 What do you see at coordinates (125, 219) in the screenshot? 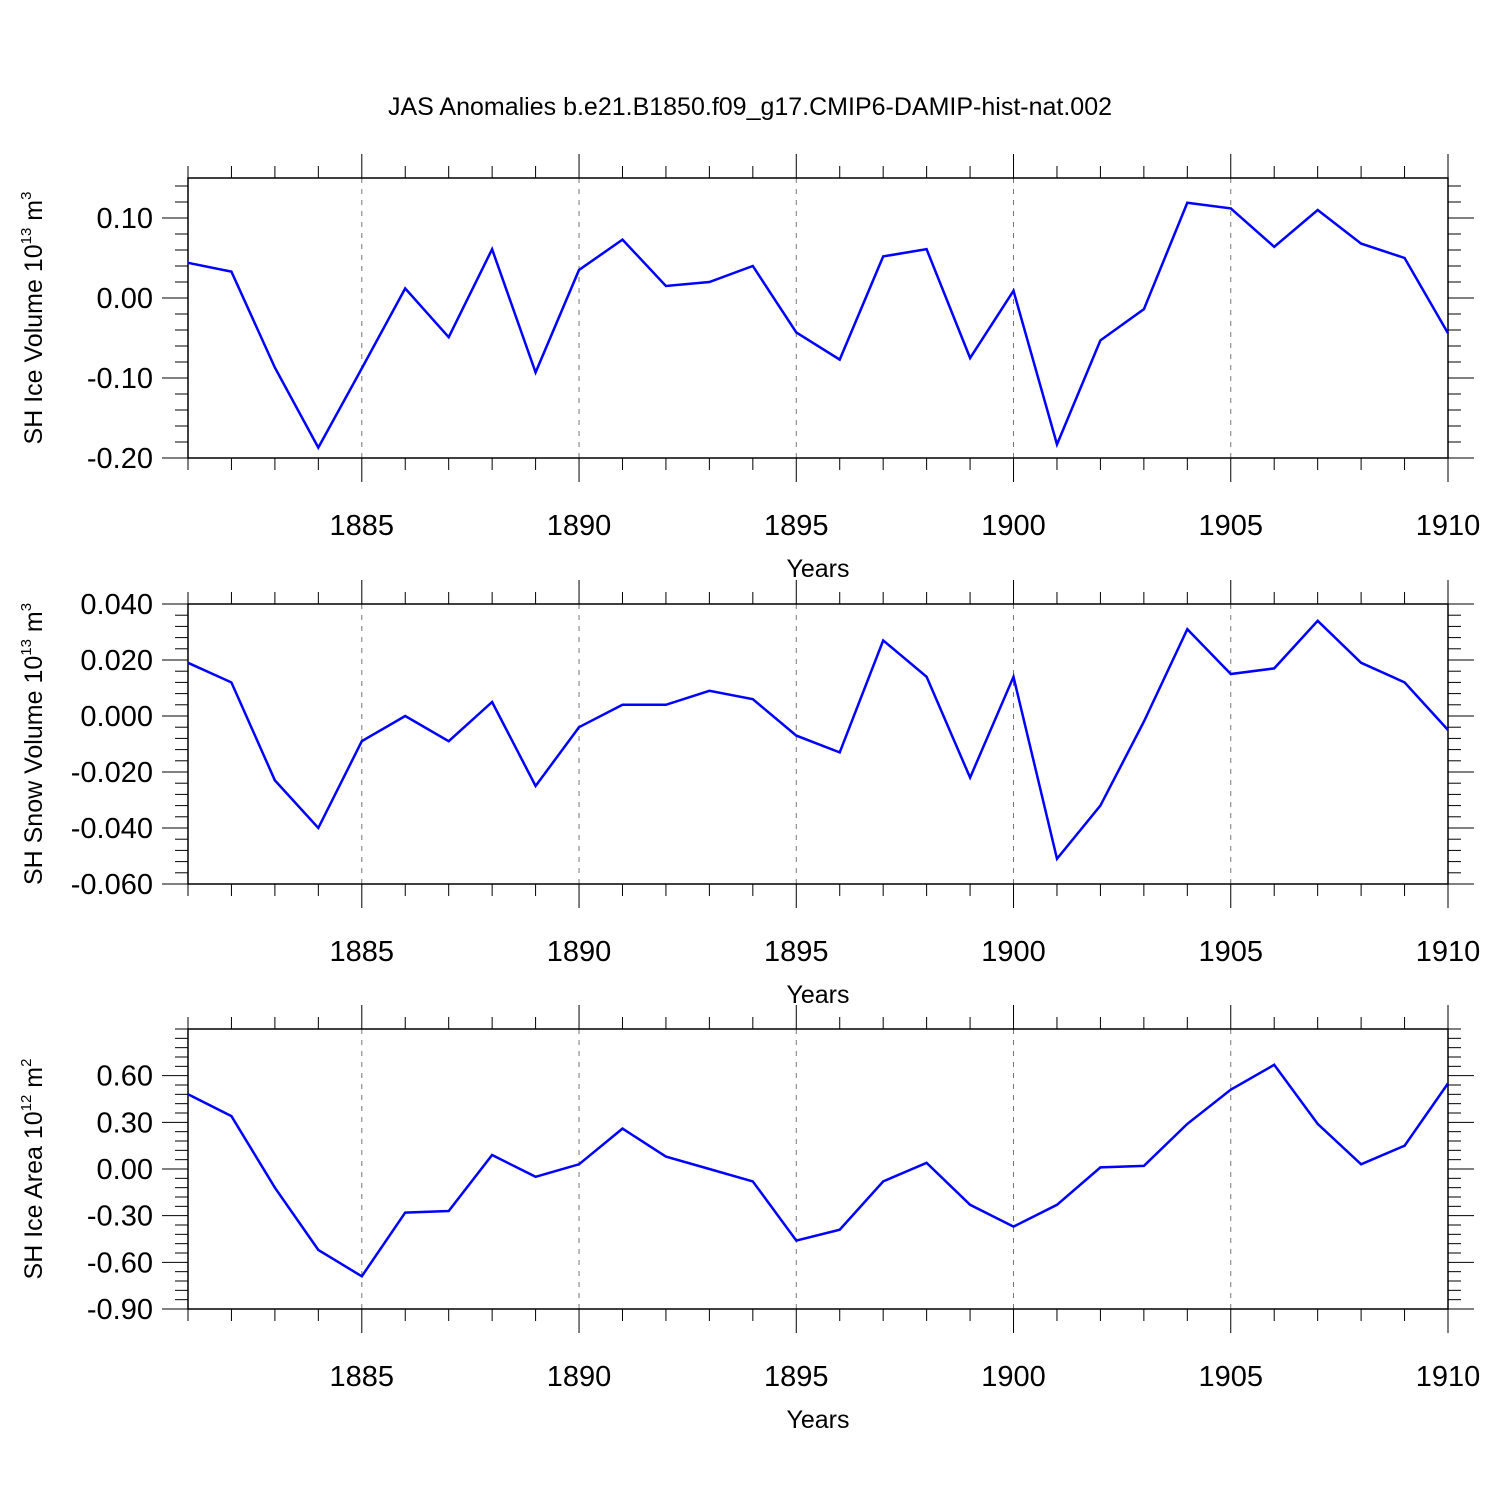
I see `y-tick-label: 0.10` at bounding box center [125, 219].